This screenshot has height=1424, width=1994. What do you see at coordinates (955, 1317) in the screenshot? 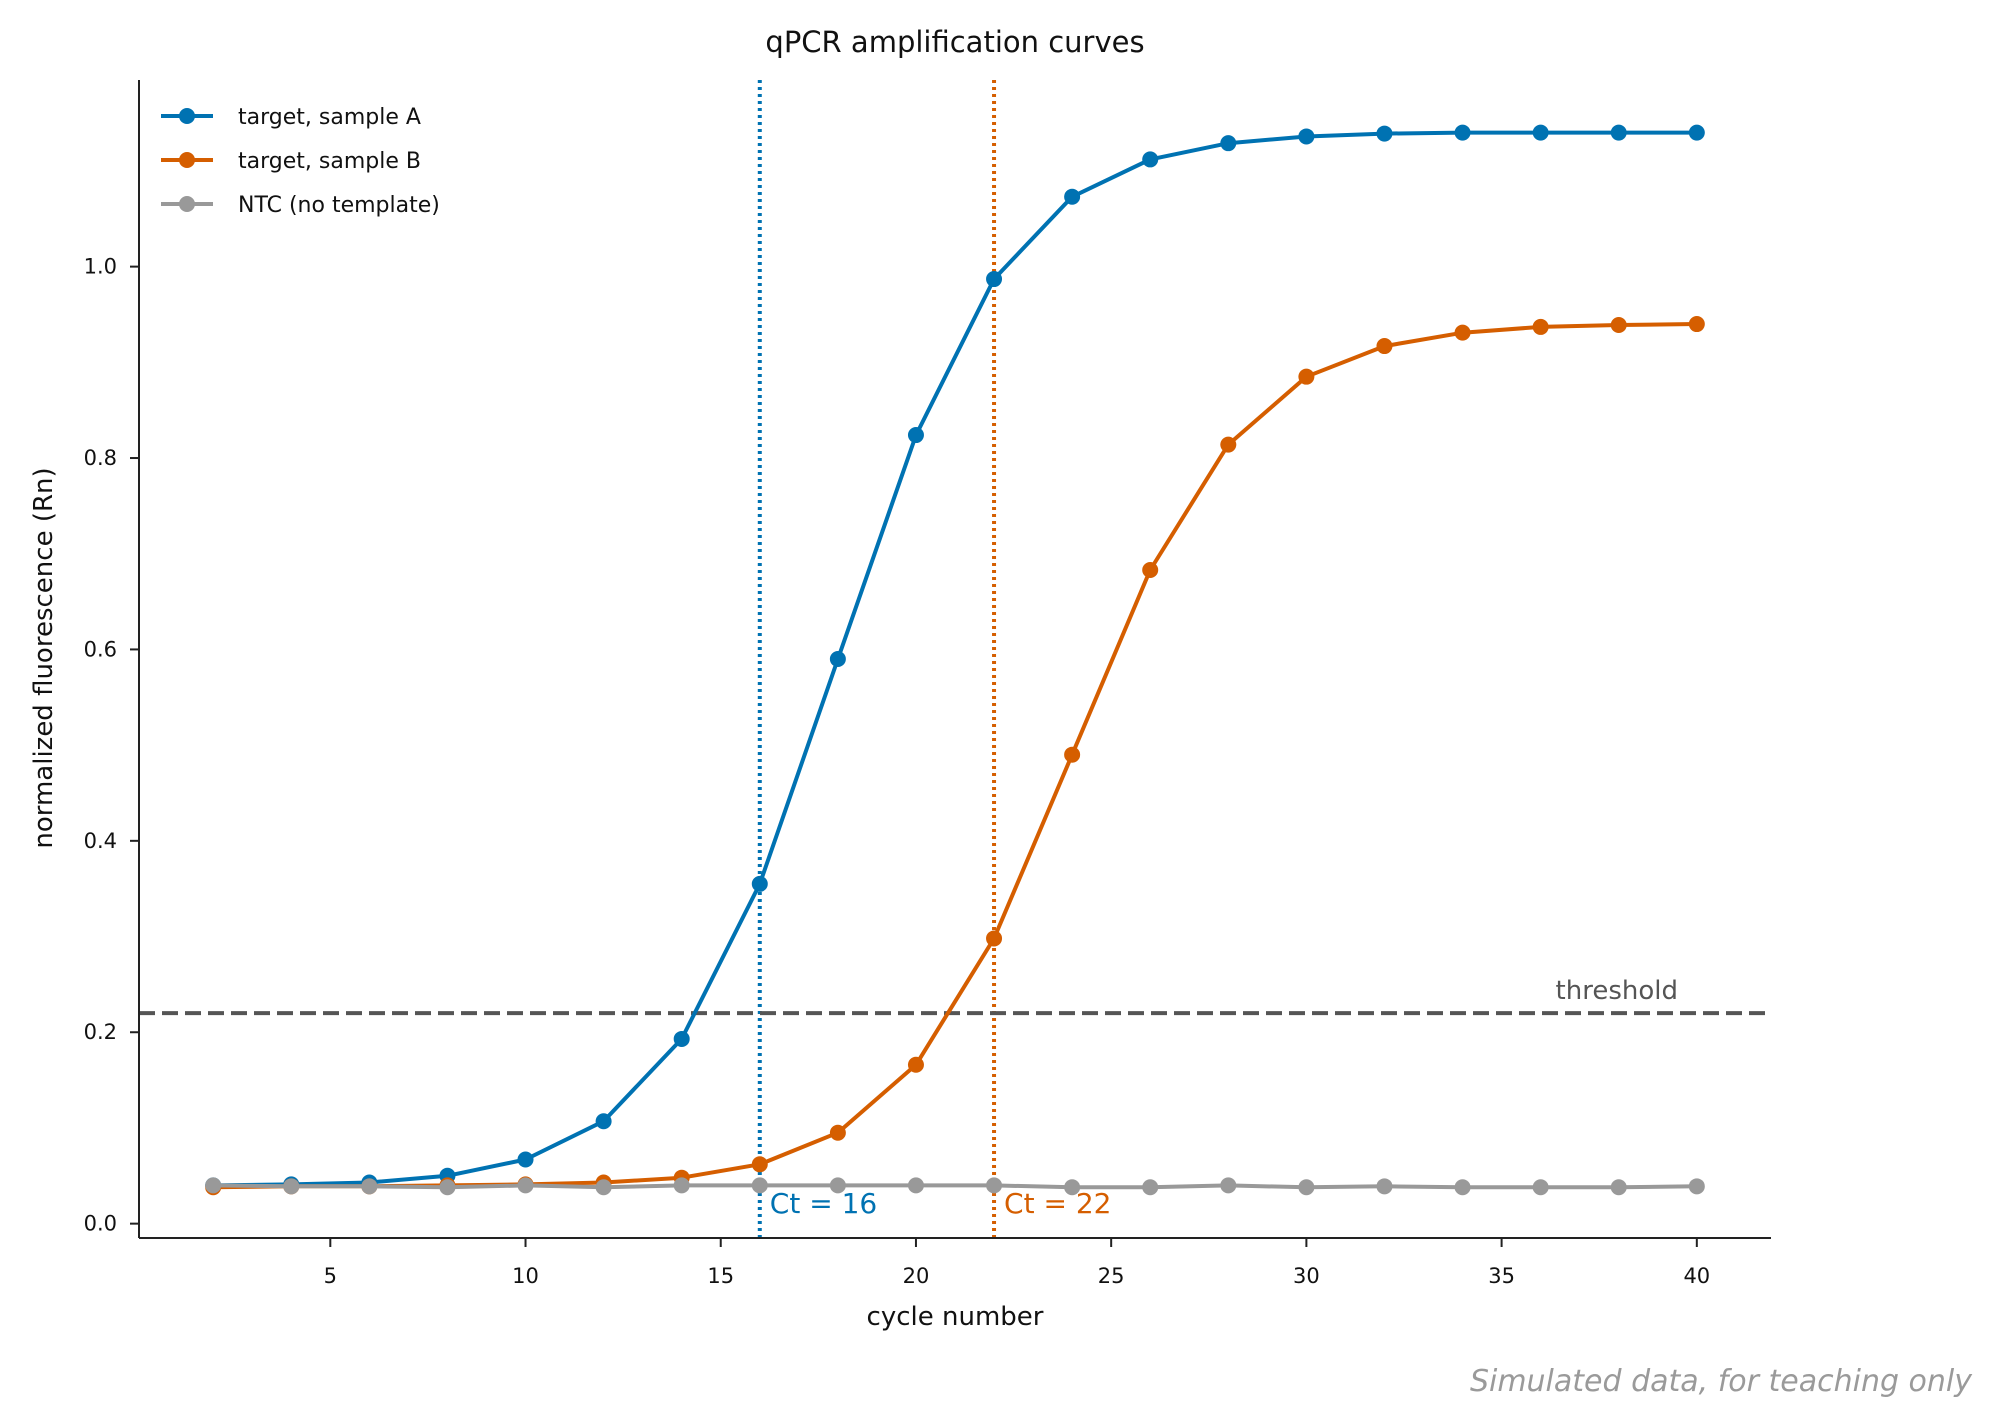
I see `x-axis-label: cycle number` at bounding box center [955, 1317].